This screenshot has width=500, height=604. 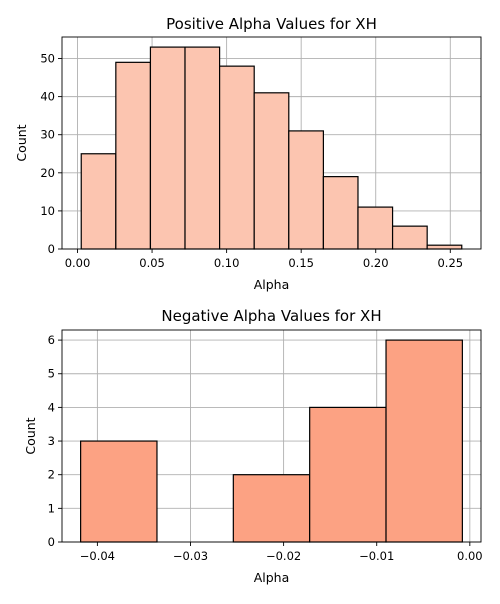 What do you see at coordinates (190, 556) in the screenshot?
I see `x-tick-label: −0.03` at bounding box center [190, 556].